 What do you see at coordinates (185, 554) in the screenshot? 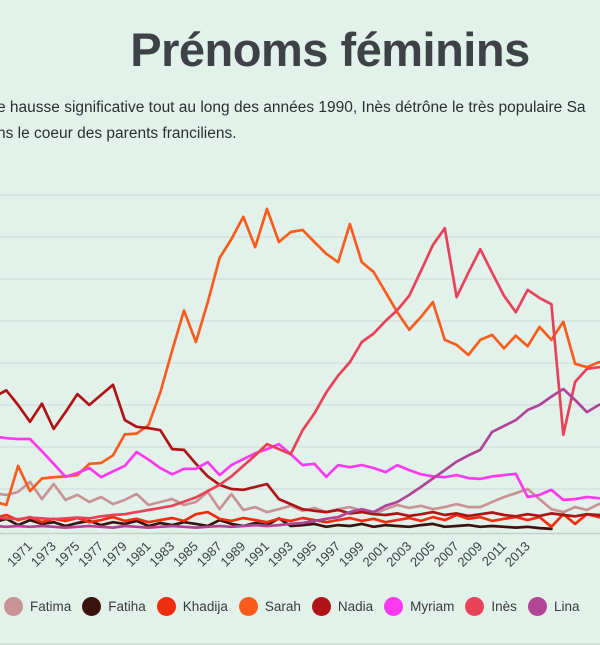
I see `x-tick-label: 1985` at bounding box center [185, 554].